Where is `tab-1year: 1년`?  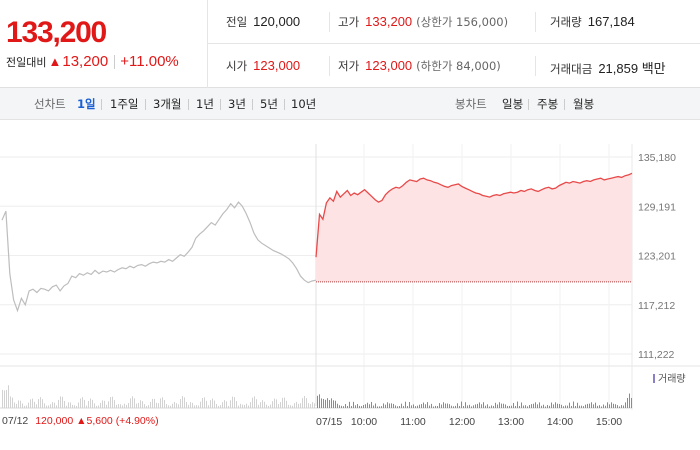
tab-1year: 1년 is located at coordinates (205, 104).